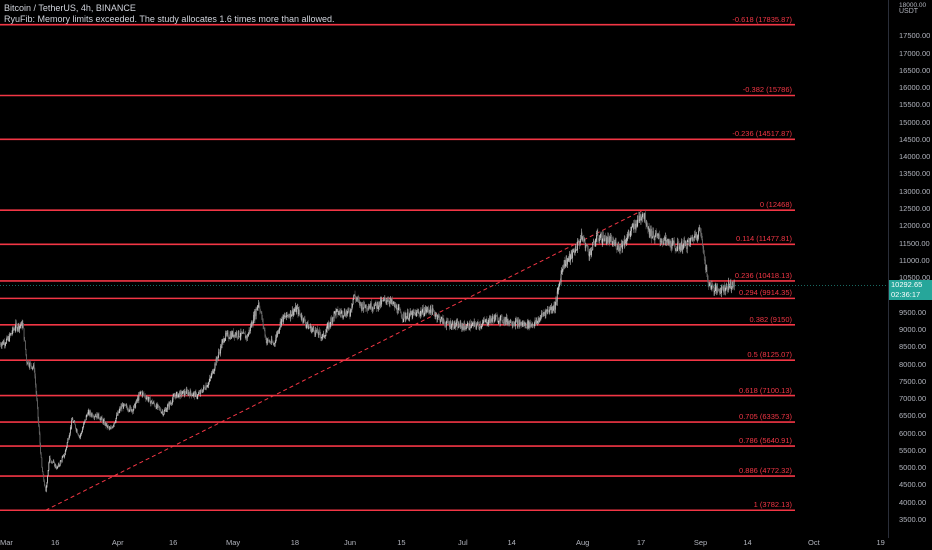  What do you see at coordinates (915, 278) in the screenshot?
I see `price-tick-label: 10500.00` at bounding box center [915, 278].